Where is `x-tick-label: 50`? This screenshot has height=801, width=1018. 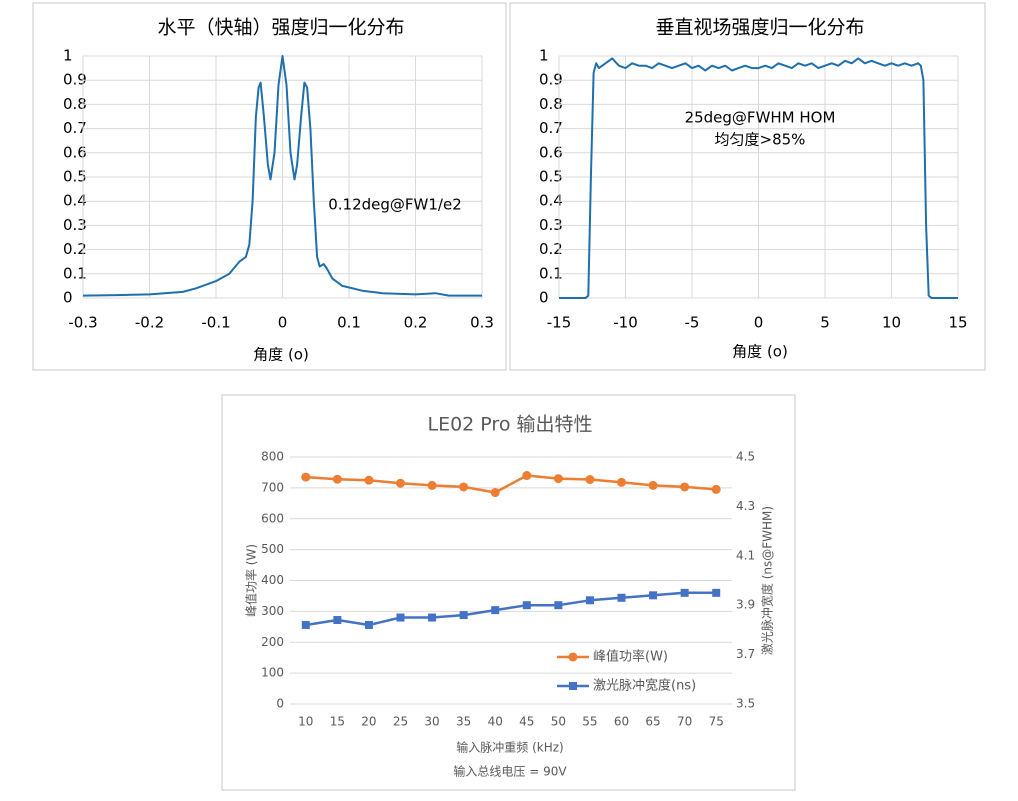
x-tick-label: 50 is located at coordinates (558, 722).